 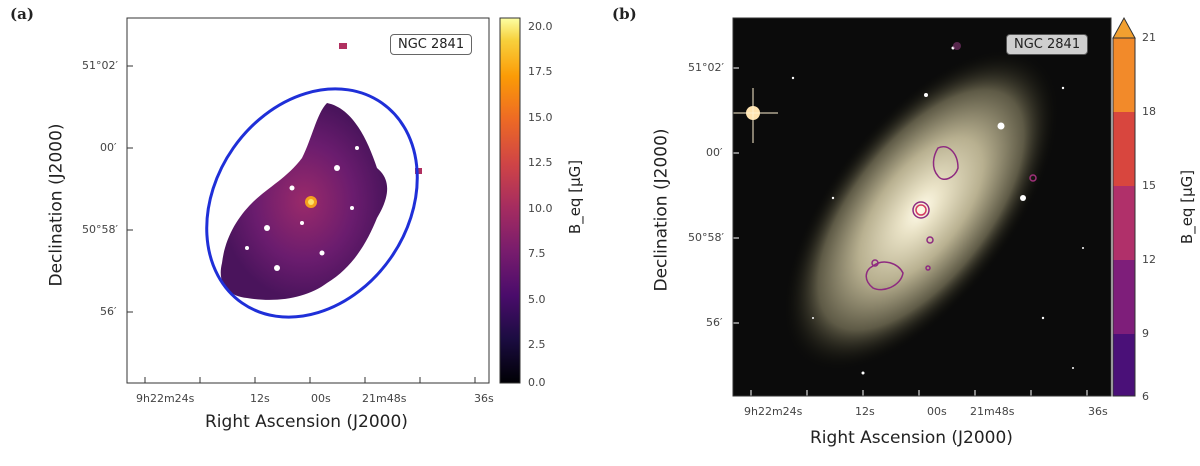 What do you see at coordinates (540, 208) in the screenshot?
I see `panel-a-cb-tick: 10.0` at bounding box center [540, 208].